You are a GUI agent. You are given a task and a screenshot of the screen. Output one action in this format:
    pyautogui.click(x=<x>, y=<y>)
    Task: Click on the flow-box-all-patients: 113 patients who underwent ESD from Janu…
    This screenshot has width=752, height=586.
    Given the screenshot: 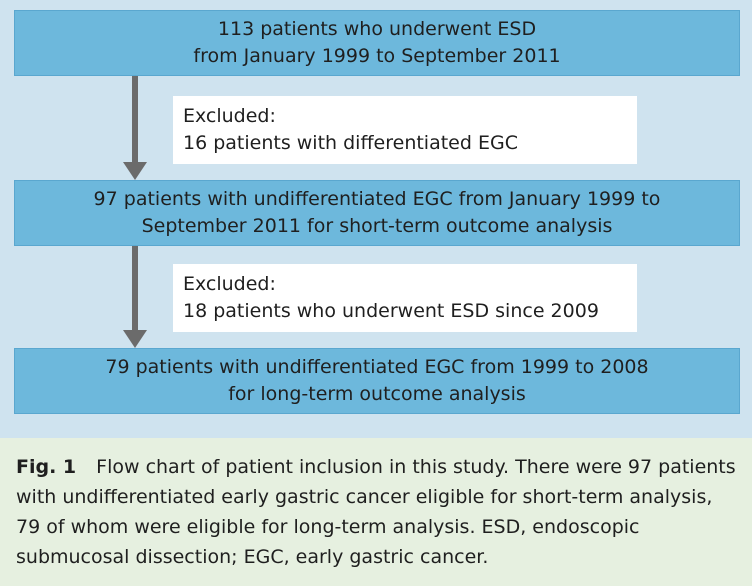 What is the action you would take?
    pyautogui.click(x=377, y=43)
    